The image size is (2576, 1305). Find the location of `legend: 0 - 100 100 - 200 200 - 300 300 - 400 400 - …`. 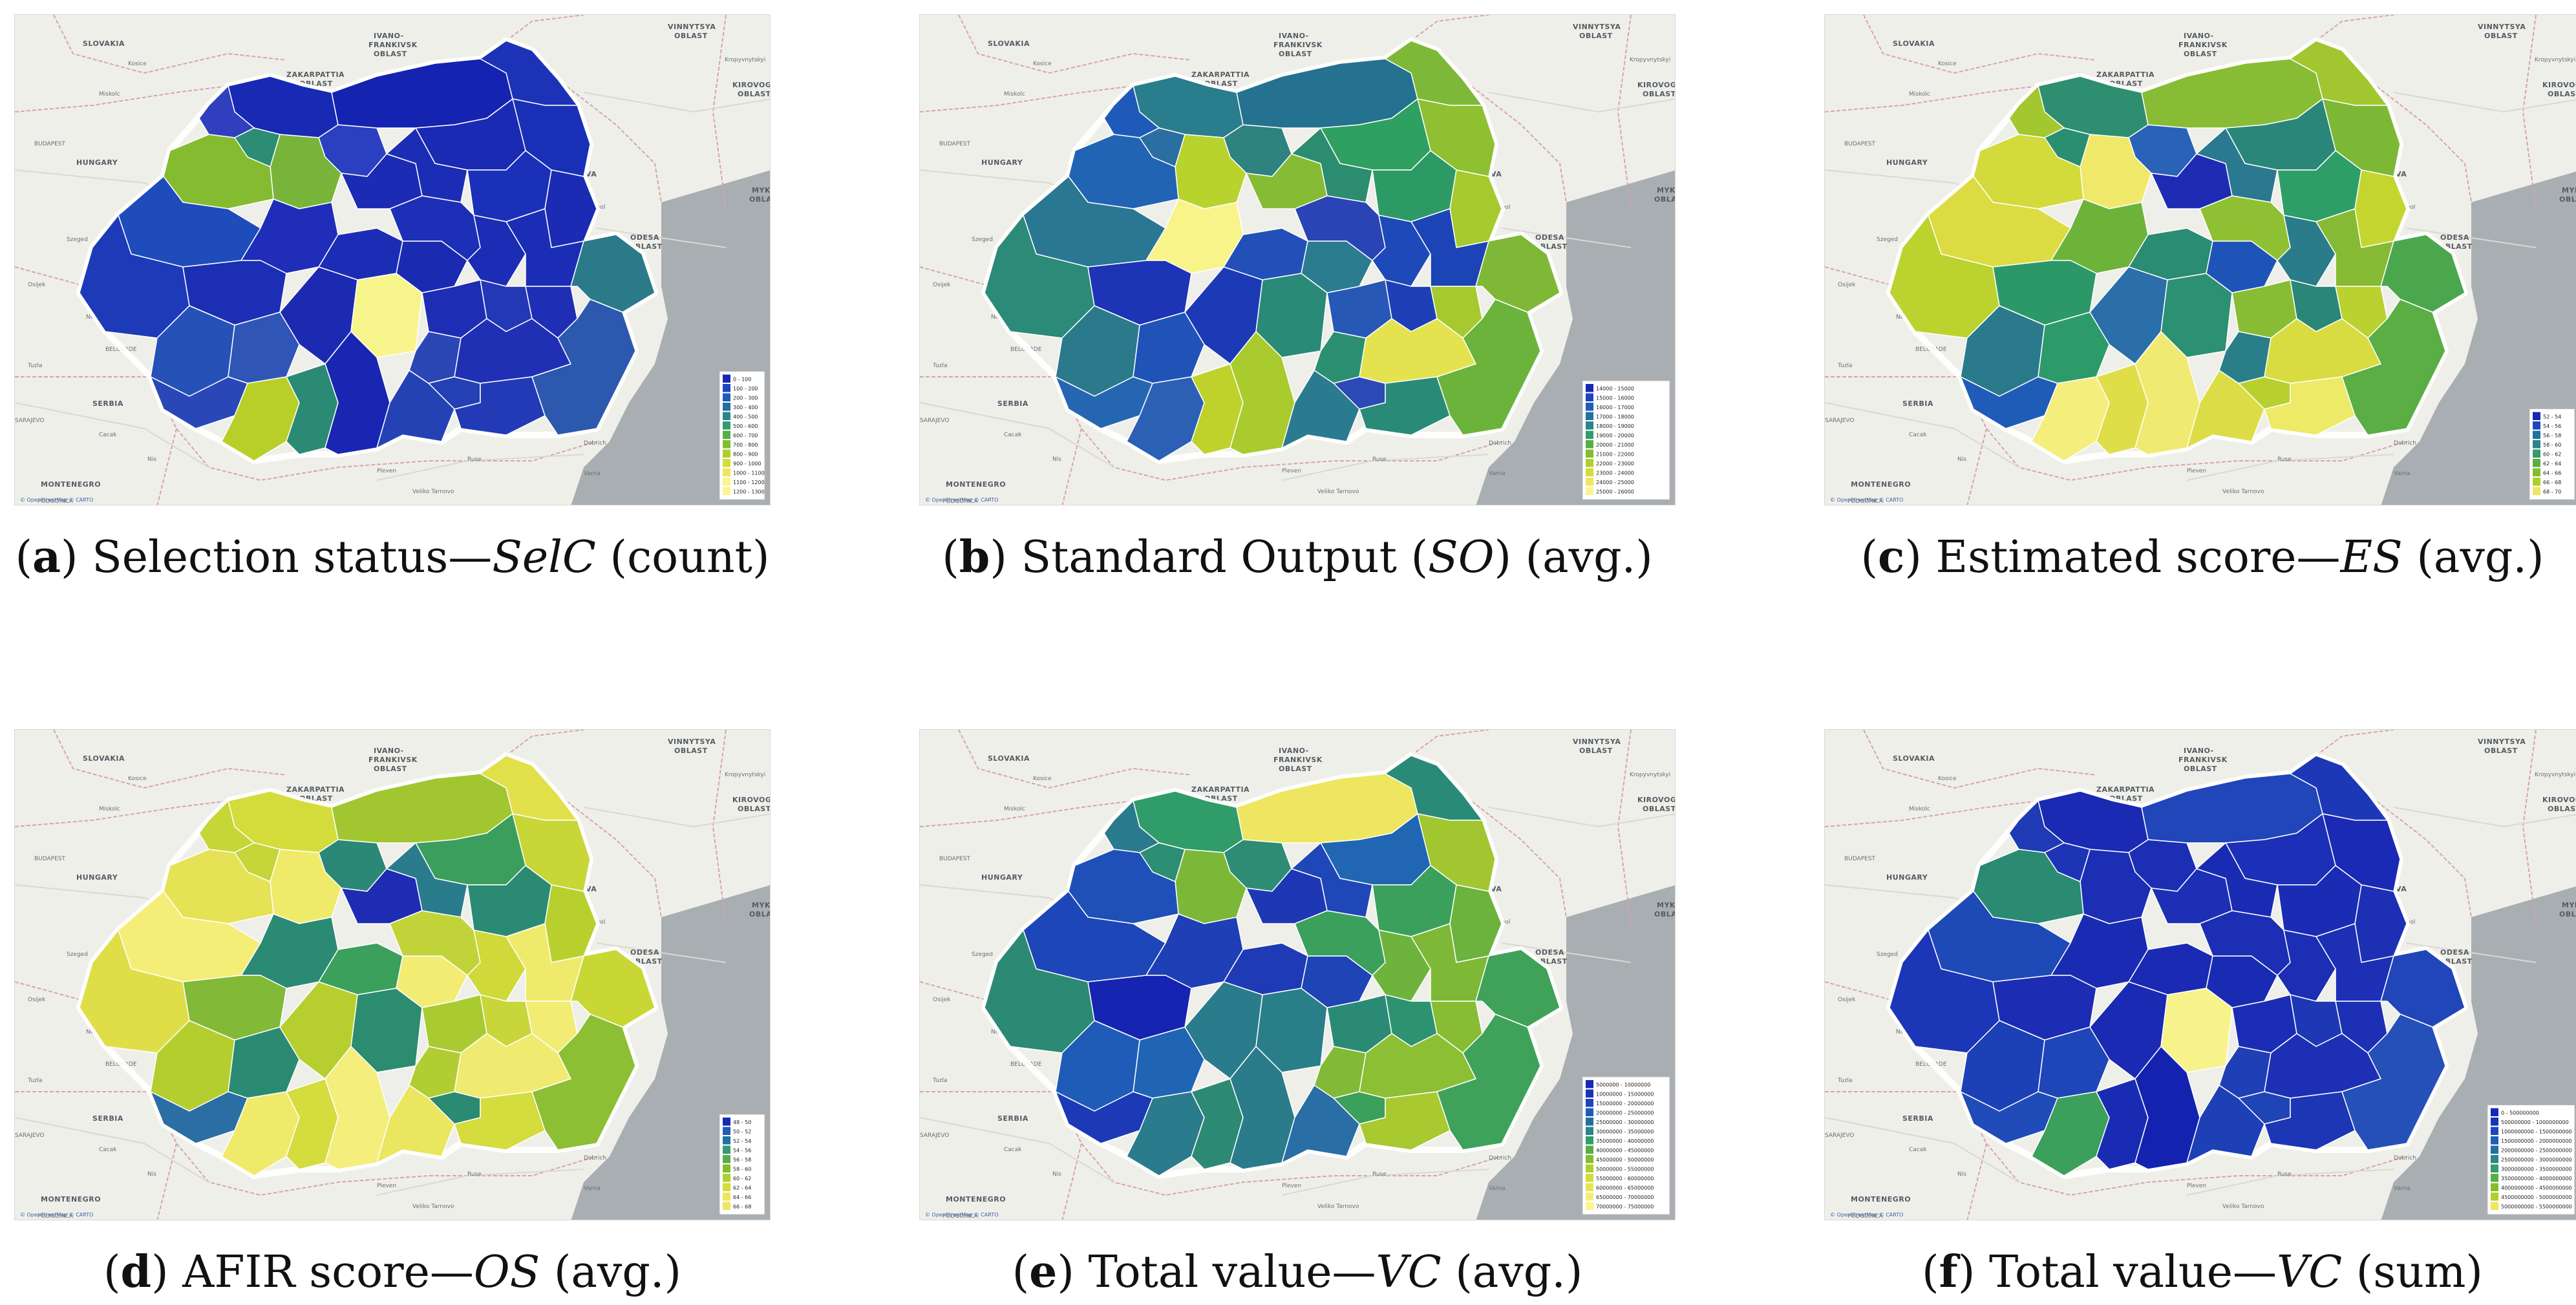

legend: 0 - 100 100 - 200 200 - 300 300 - 400 400 - … is located at coordinates (742, 435).